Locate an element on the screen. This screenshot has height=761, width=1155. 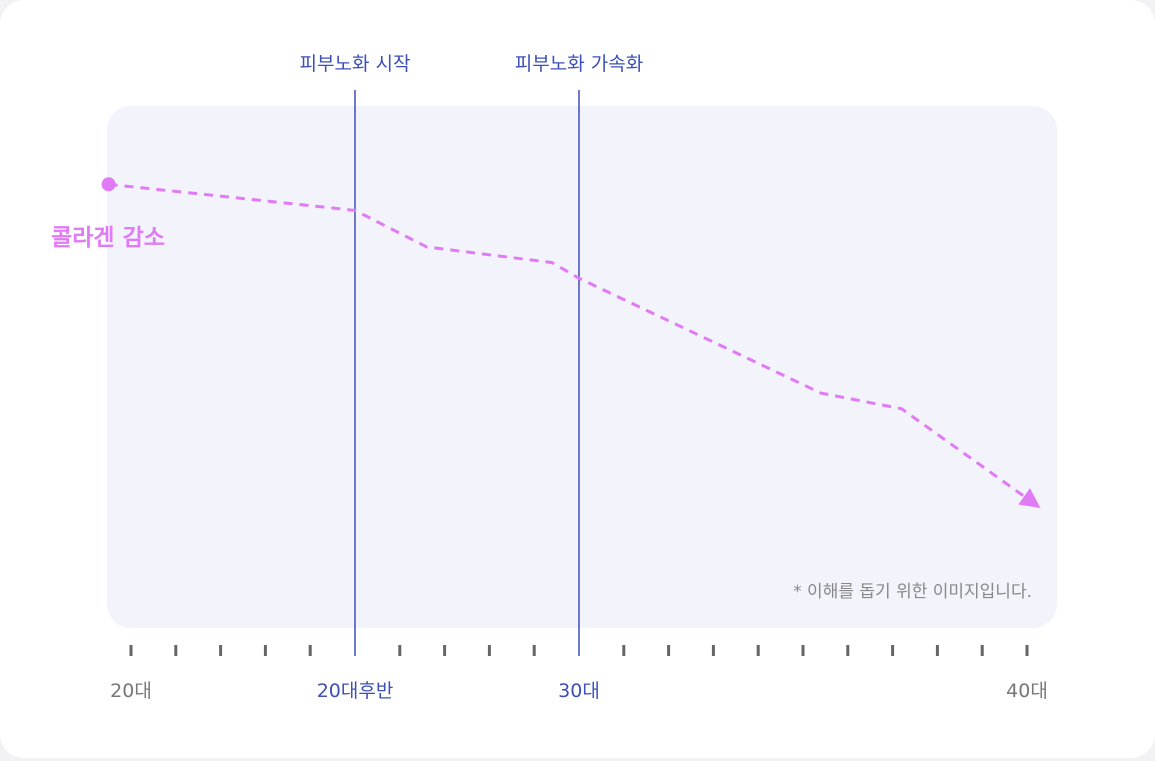
marker-label: 피부노화 시작 is located at coordinates (355, 64).